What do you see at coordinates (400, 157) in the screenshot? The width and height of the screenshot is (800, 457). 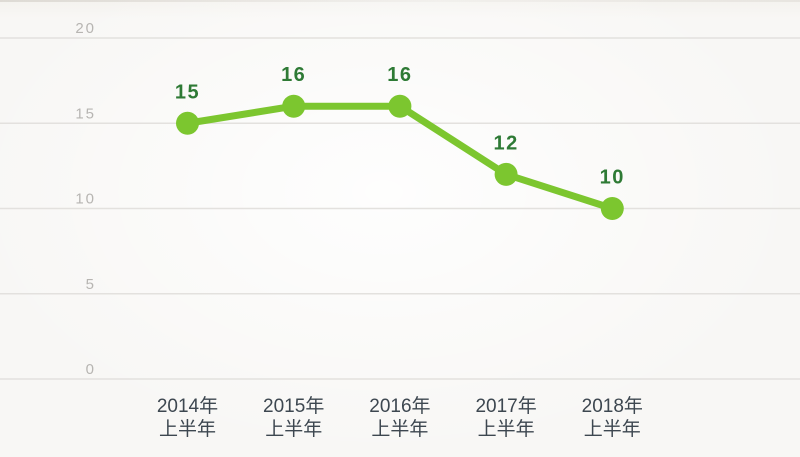 I see `trend-line` at bounding box center [400, 157].